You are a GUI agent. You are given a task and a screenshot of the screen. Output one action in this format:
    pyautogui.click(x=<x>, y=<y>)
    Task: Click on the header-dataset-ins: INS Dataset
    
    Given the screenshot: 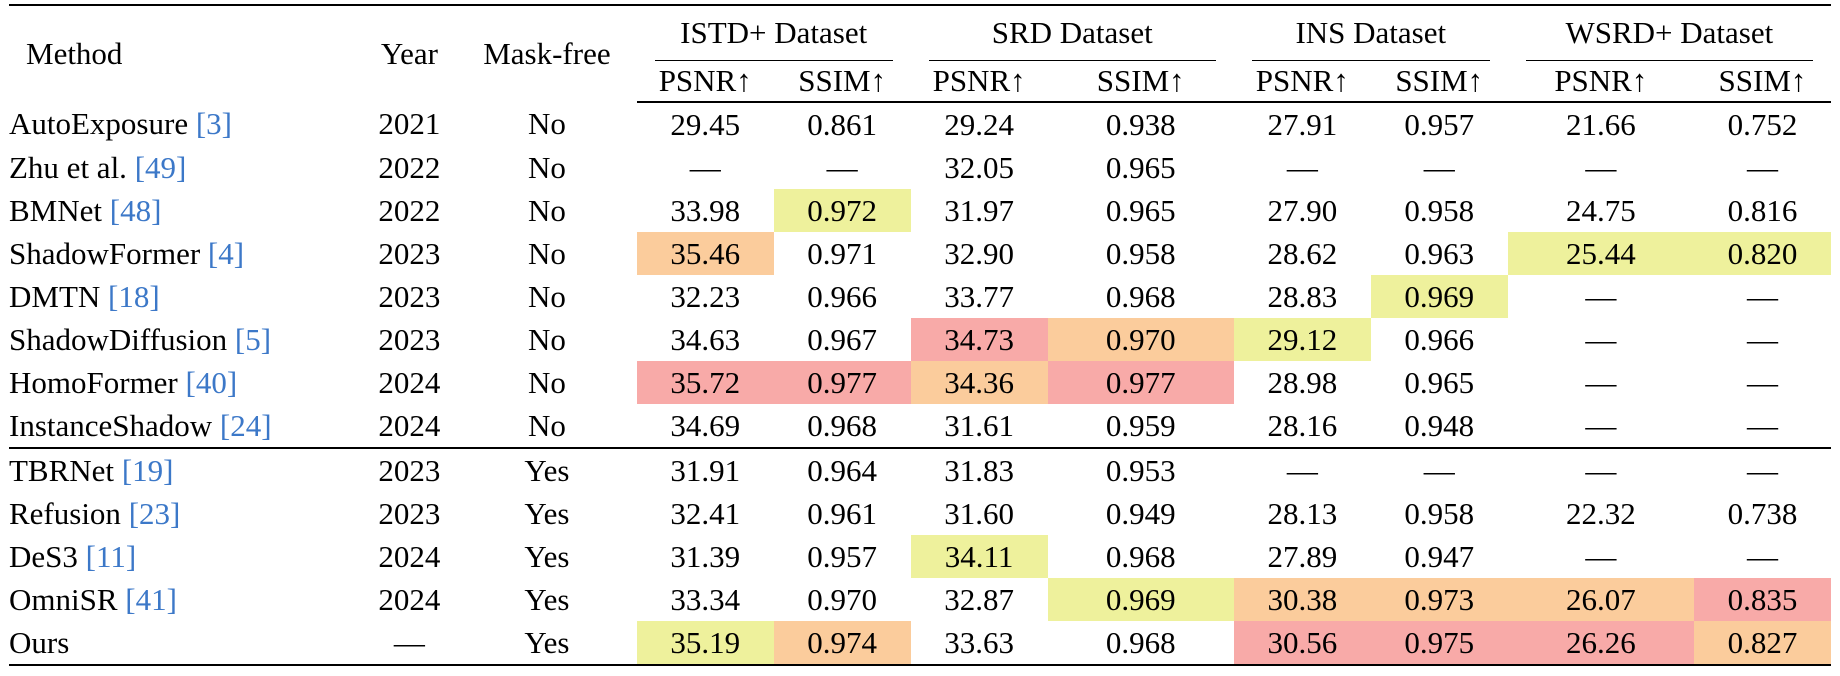 What is the action you would take?
    pyautogui.click(x=1371, y=33)
    